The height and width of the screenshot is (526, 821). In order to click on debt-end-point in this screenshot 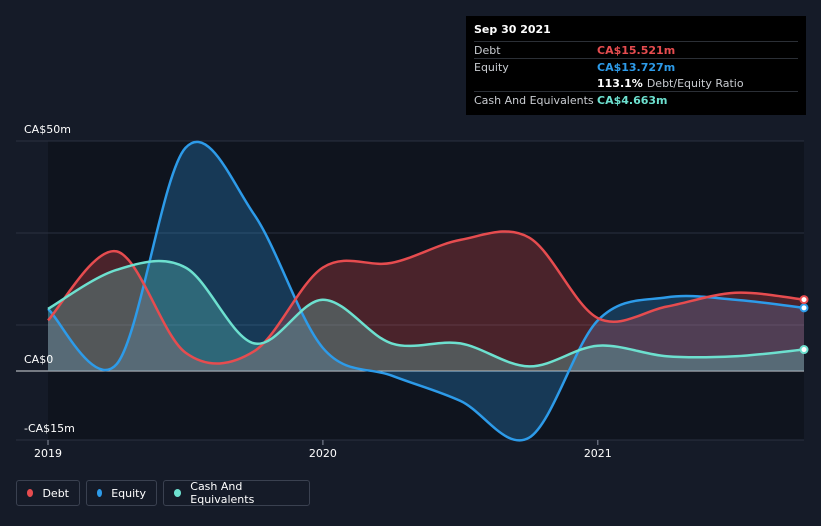, I will do `click(804, 300)`.